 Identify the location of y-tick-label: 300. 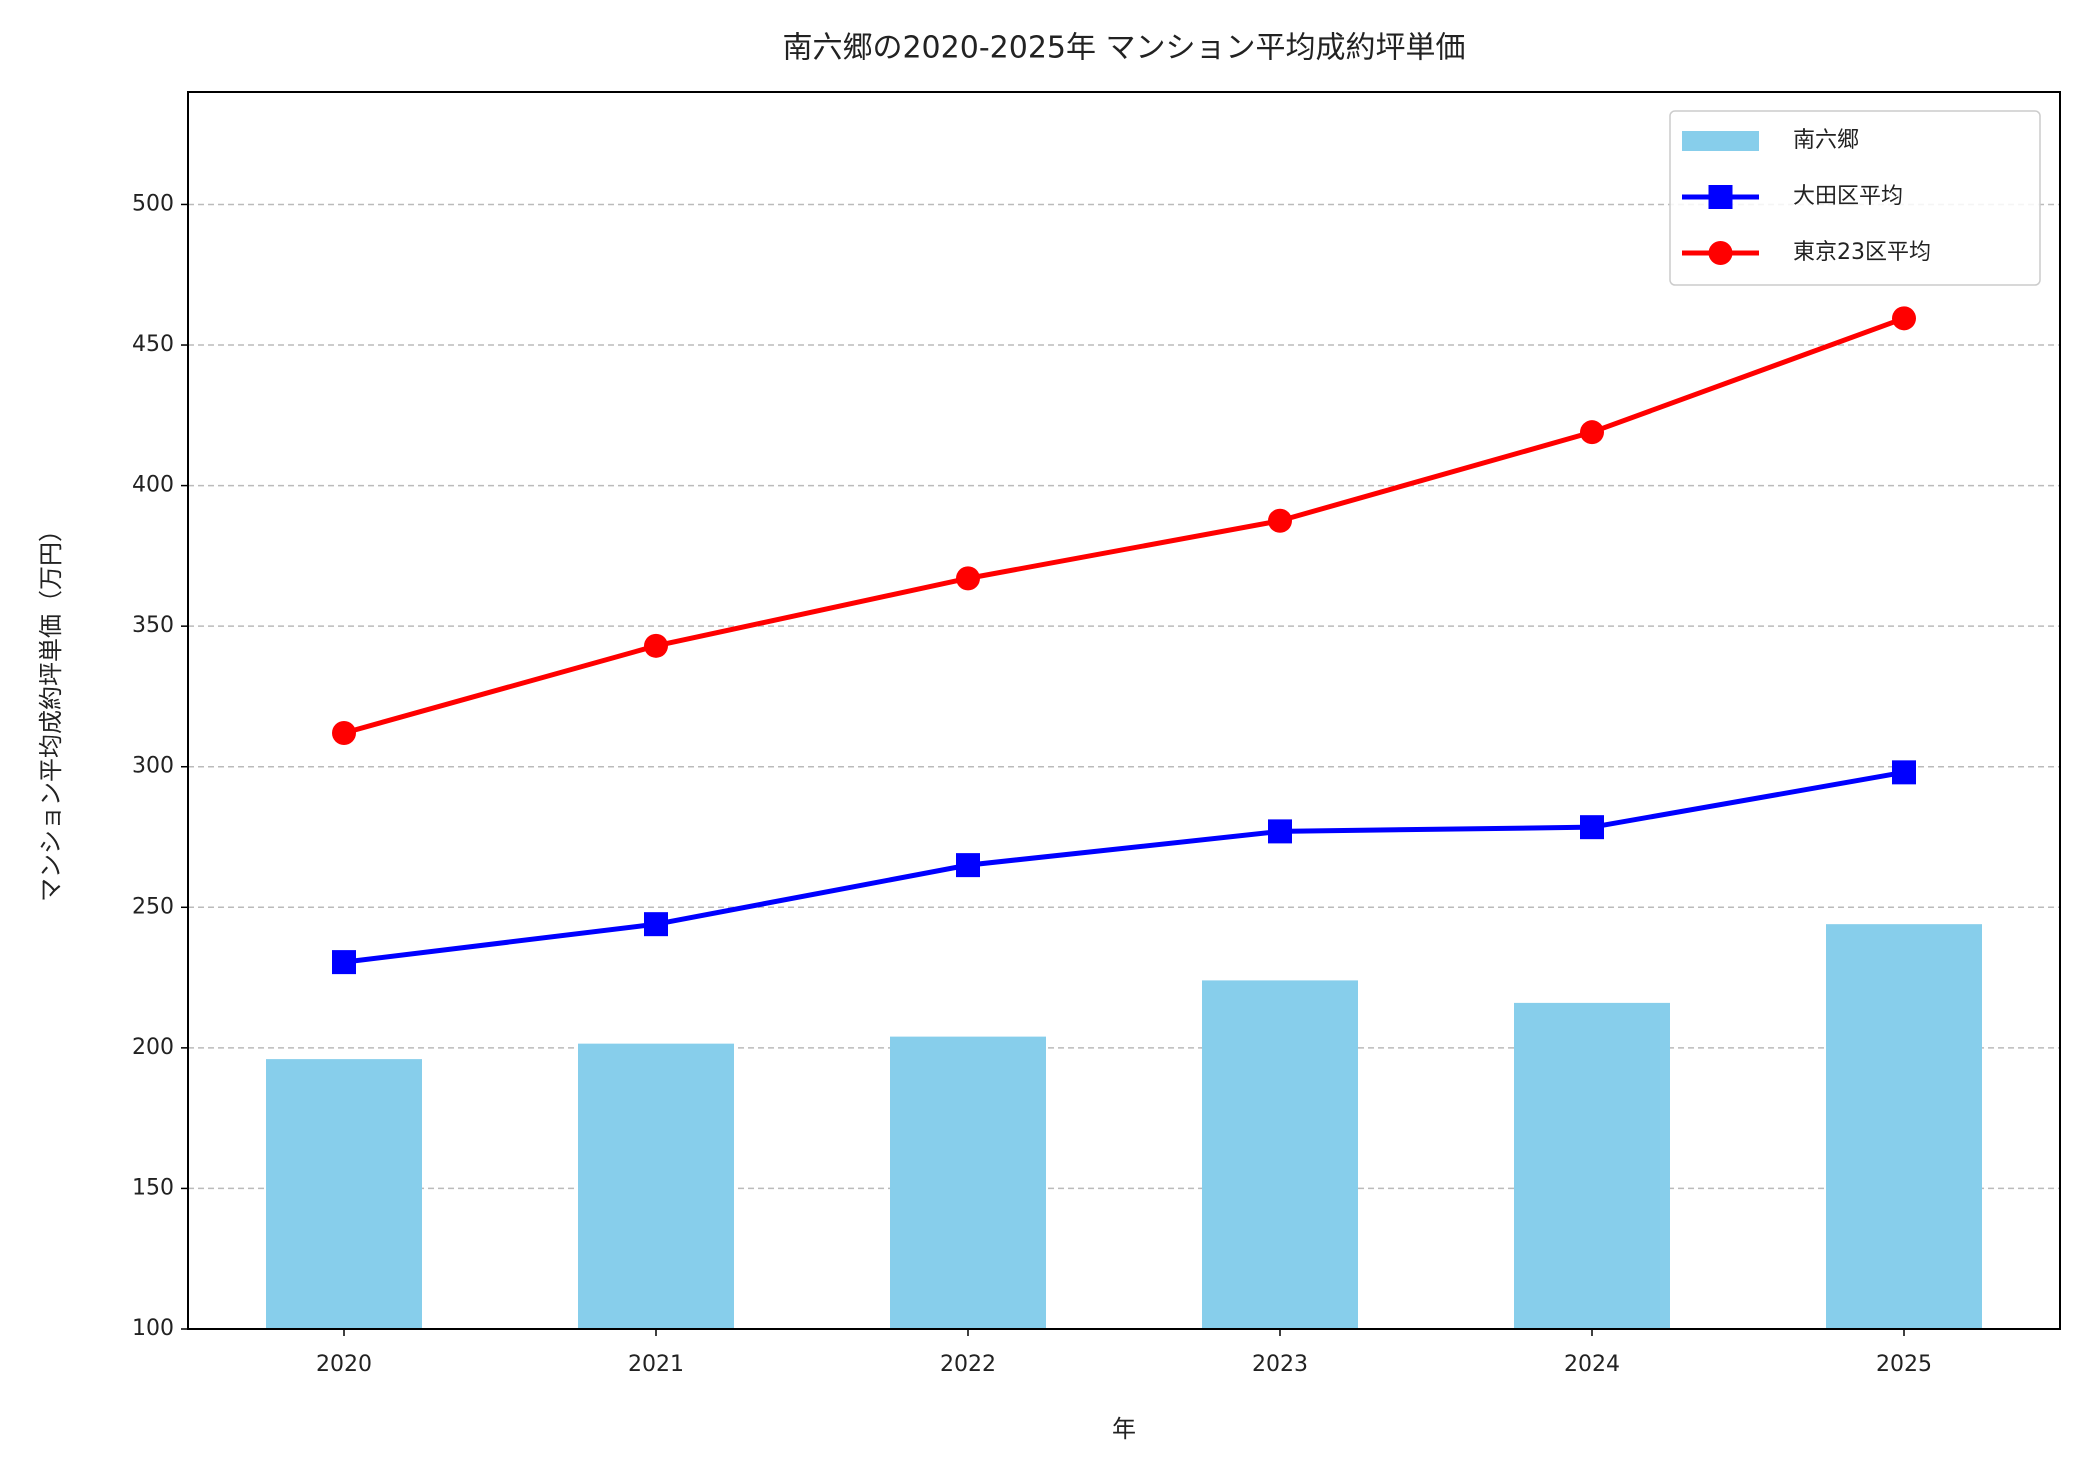
(153, 766).